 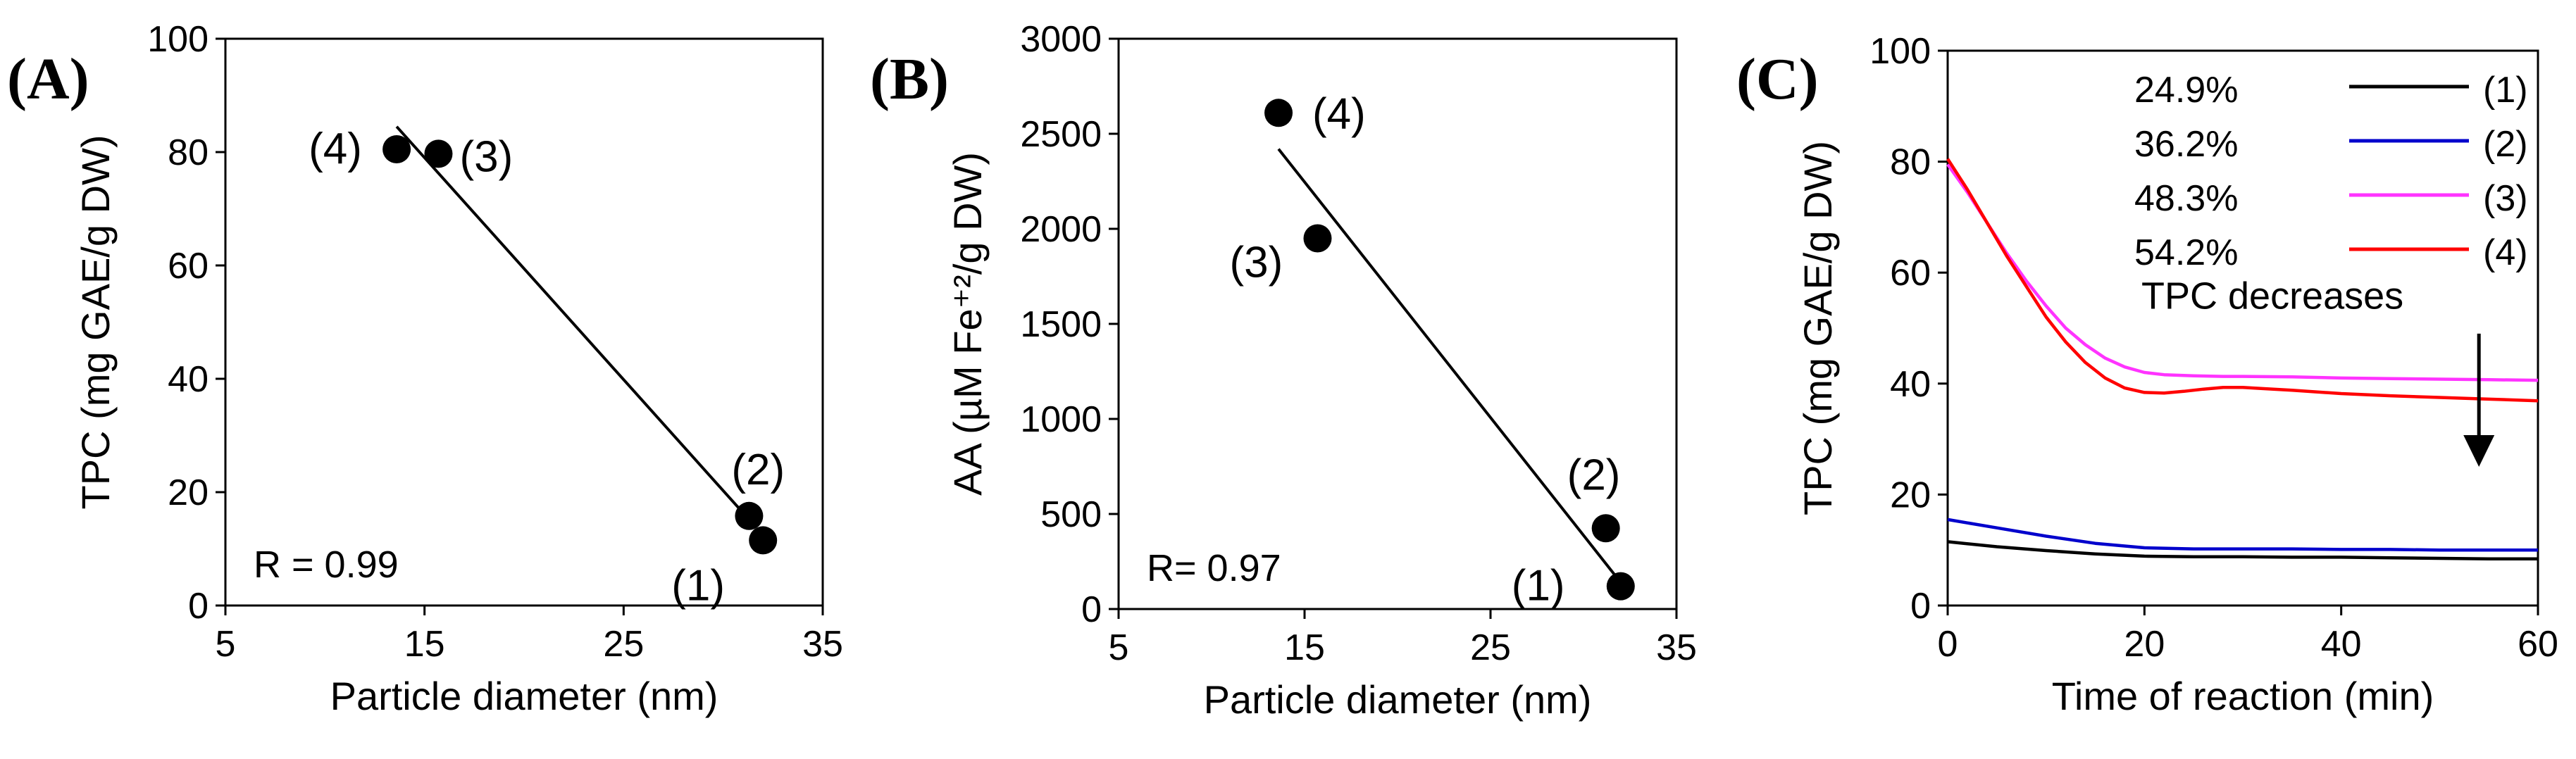 I want to click on y-tick-label: 2500, so click(x=1061, y=134).